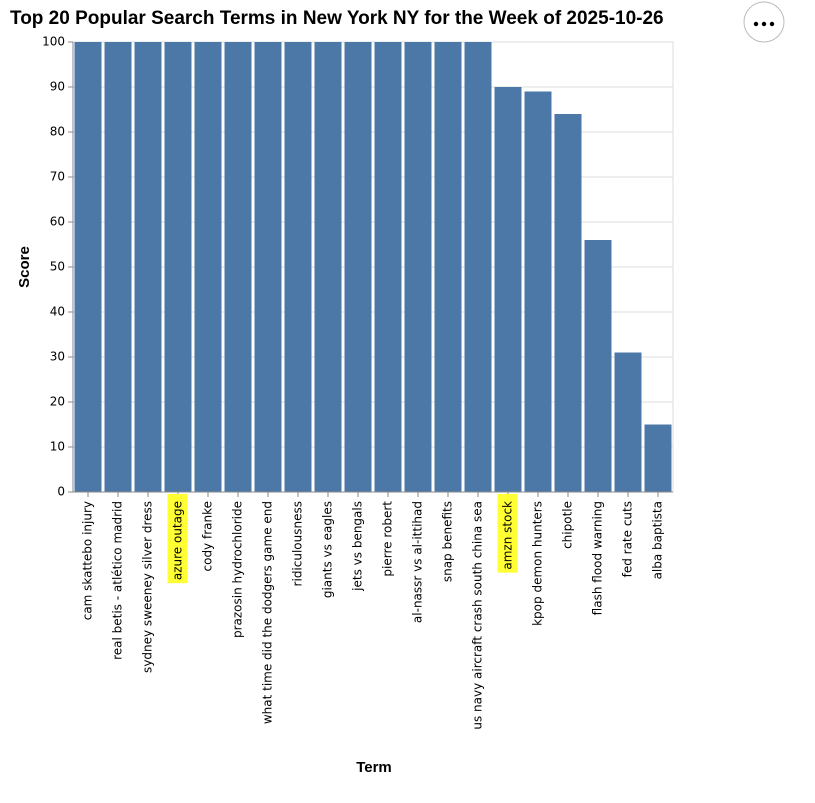 This screenshot has height=803, width=815. I want to click on x-tick-label: alba baptista, so click(658, 540).